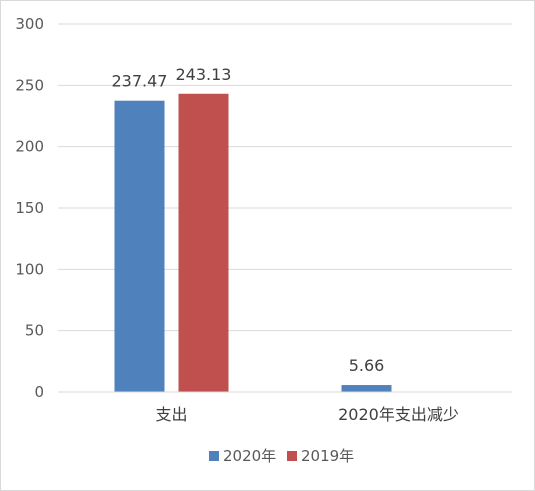  Describe the element at coordinates (39, 392) in the screenshot. I see `y-tick-label: 0` at that location.